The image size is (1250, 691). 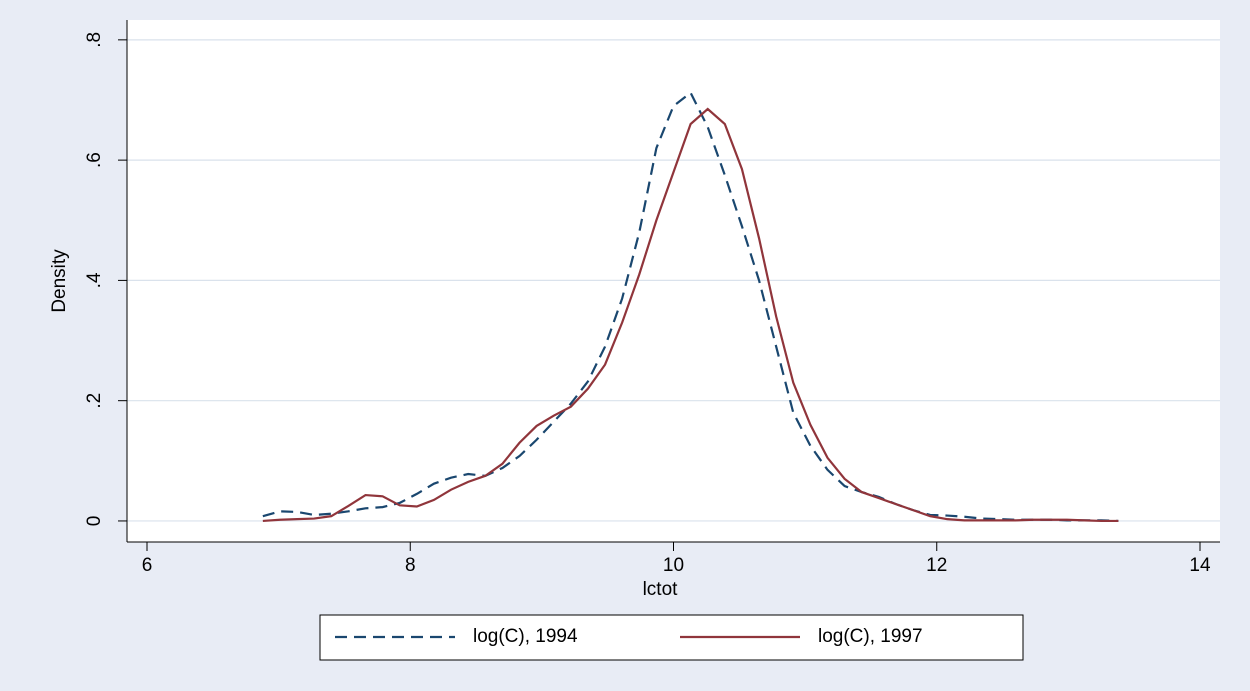 I want to click on legend-label: log(C), 1997, so click(x=870, y=636).